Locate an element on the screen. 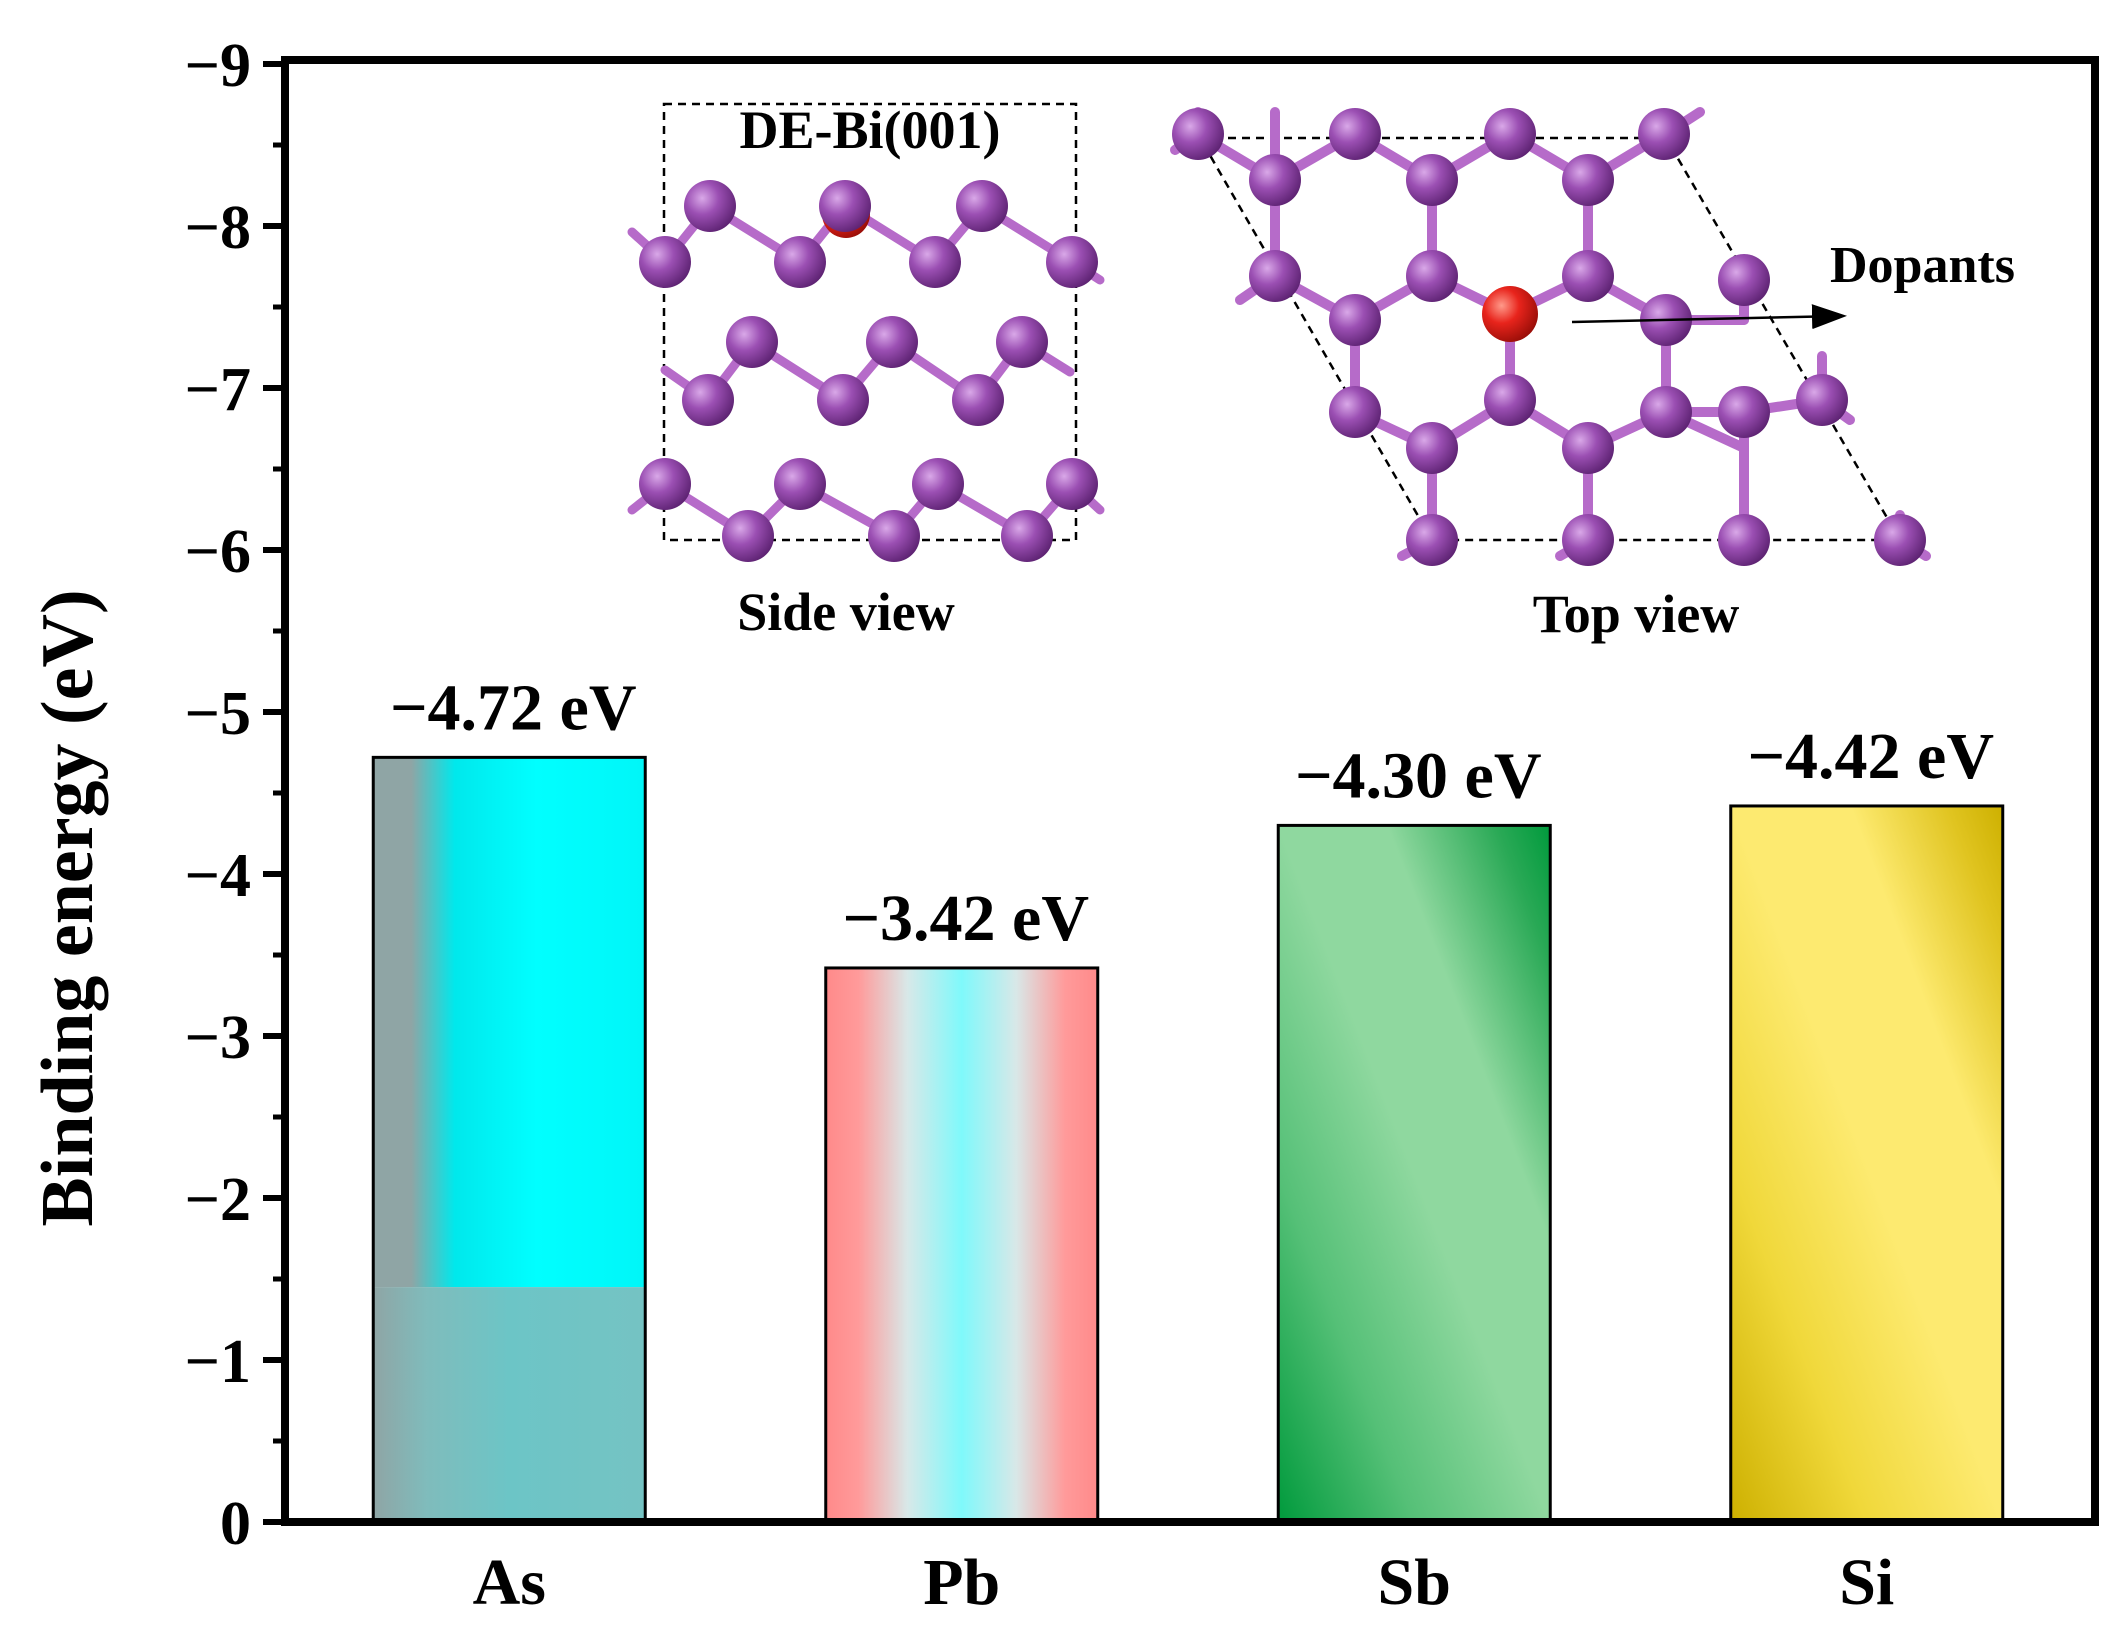 This screenshot has height=1634, width=2125. y-axis: 0 −1 −2 −3 −4 −5 −6 −7 −8 −9 is located at coordinates (235, 795).